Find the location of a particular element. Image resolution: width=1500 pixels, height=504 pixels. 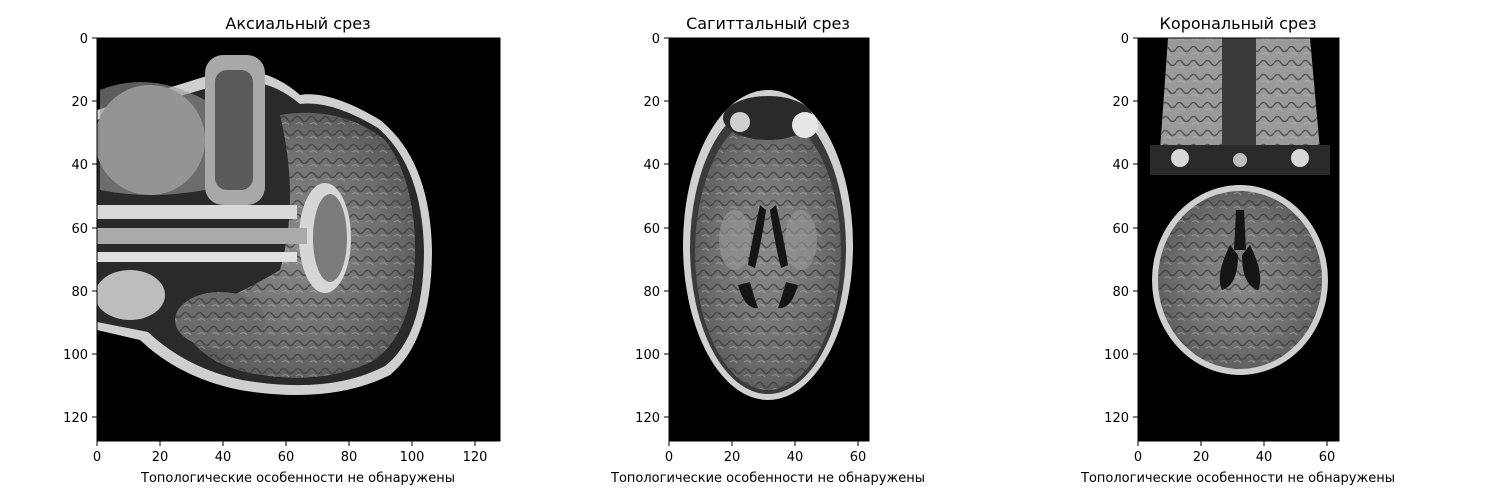

mri-image-coronal is located at coordinates (1238, 239).